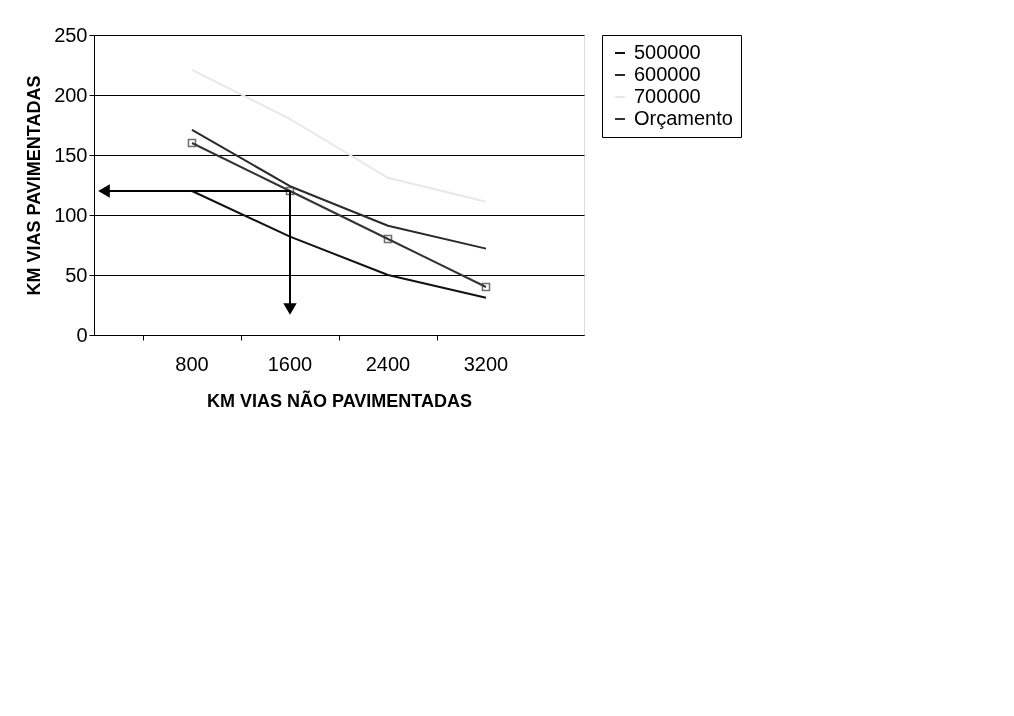 The width and height of the screenshot is (1014, 716). Describe the element at coordinates (34, 185) in the screenshot. I see `y-axis-title: KM VIAS PAVIMENTADAS` at that location.